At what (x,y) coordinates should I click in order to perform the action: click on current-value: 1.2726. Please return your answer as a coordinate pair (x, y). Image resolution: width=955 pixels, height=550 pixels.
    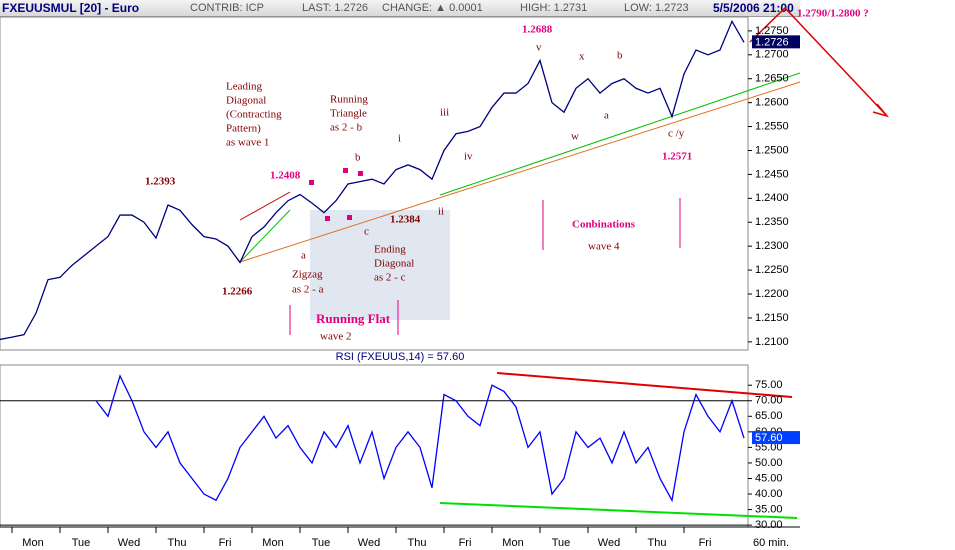
    Looking at the image, I should click on (772, 42).